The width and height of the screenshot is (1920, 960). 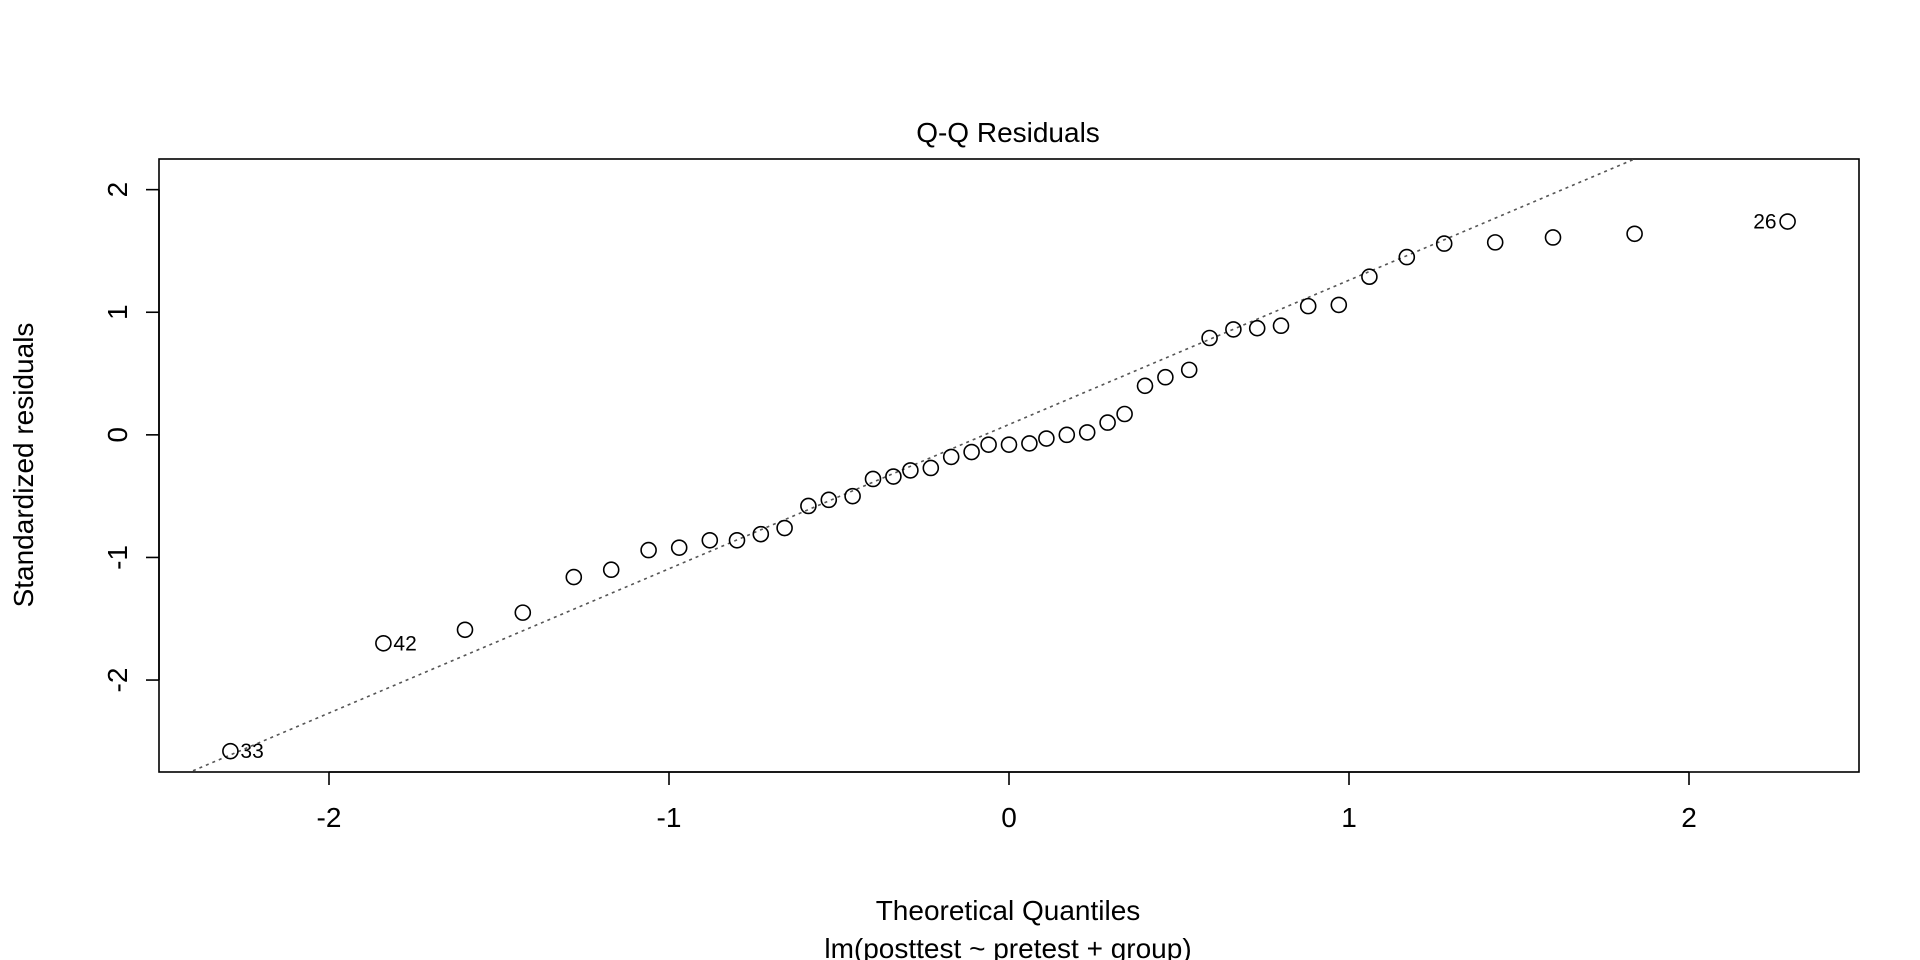 What do you see at coordinates (117, 680) in the screenshot?
I see `y-tick-label: -2` at bounding box center [117, 680].